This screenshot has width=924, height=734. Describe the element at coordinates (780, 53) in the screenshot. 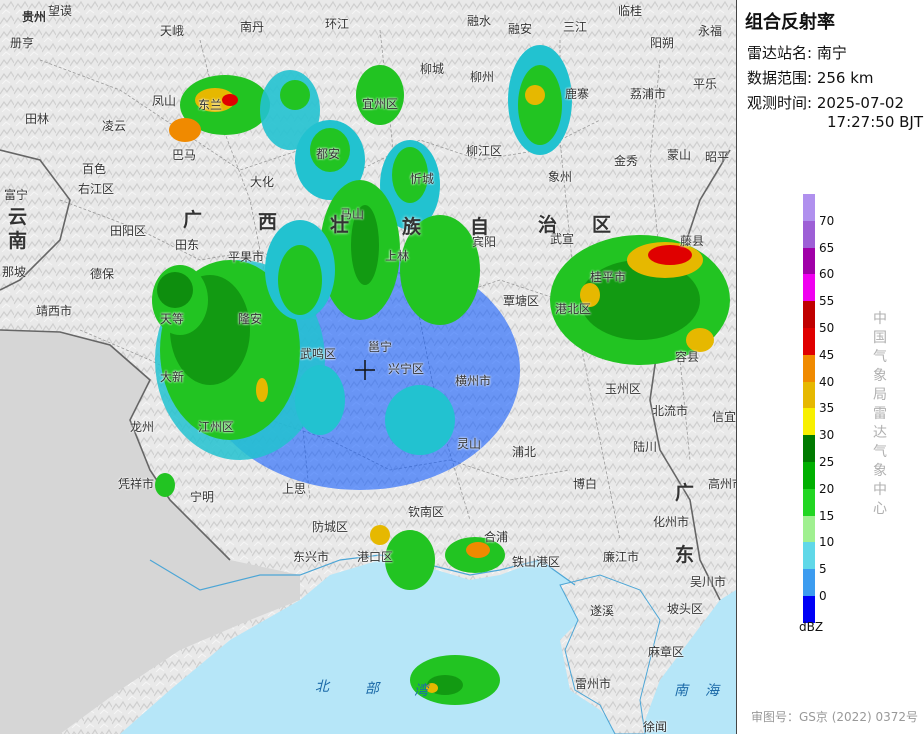

I see `station-label: 雷达站名:` at that location.